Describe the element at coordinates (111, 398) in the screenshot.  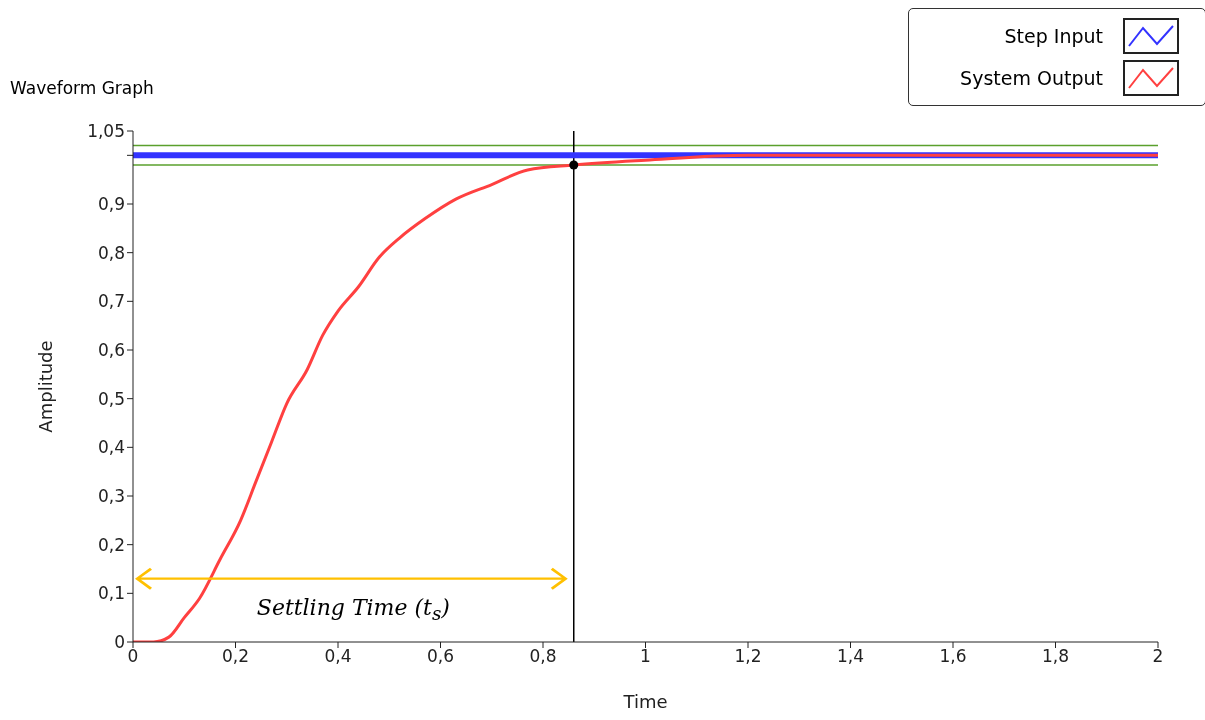
I see `y-tick-label: 0,5` at that location.